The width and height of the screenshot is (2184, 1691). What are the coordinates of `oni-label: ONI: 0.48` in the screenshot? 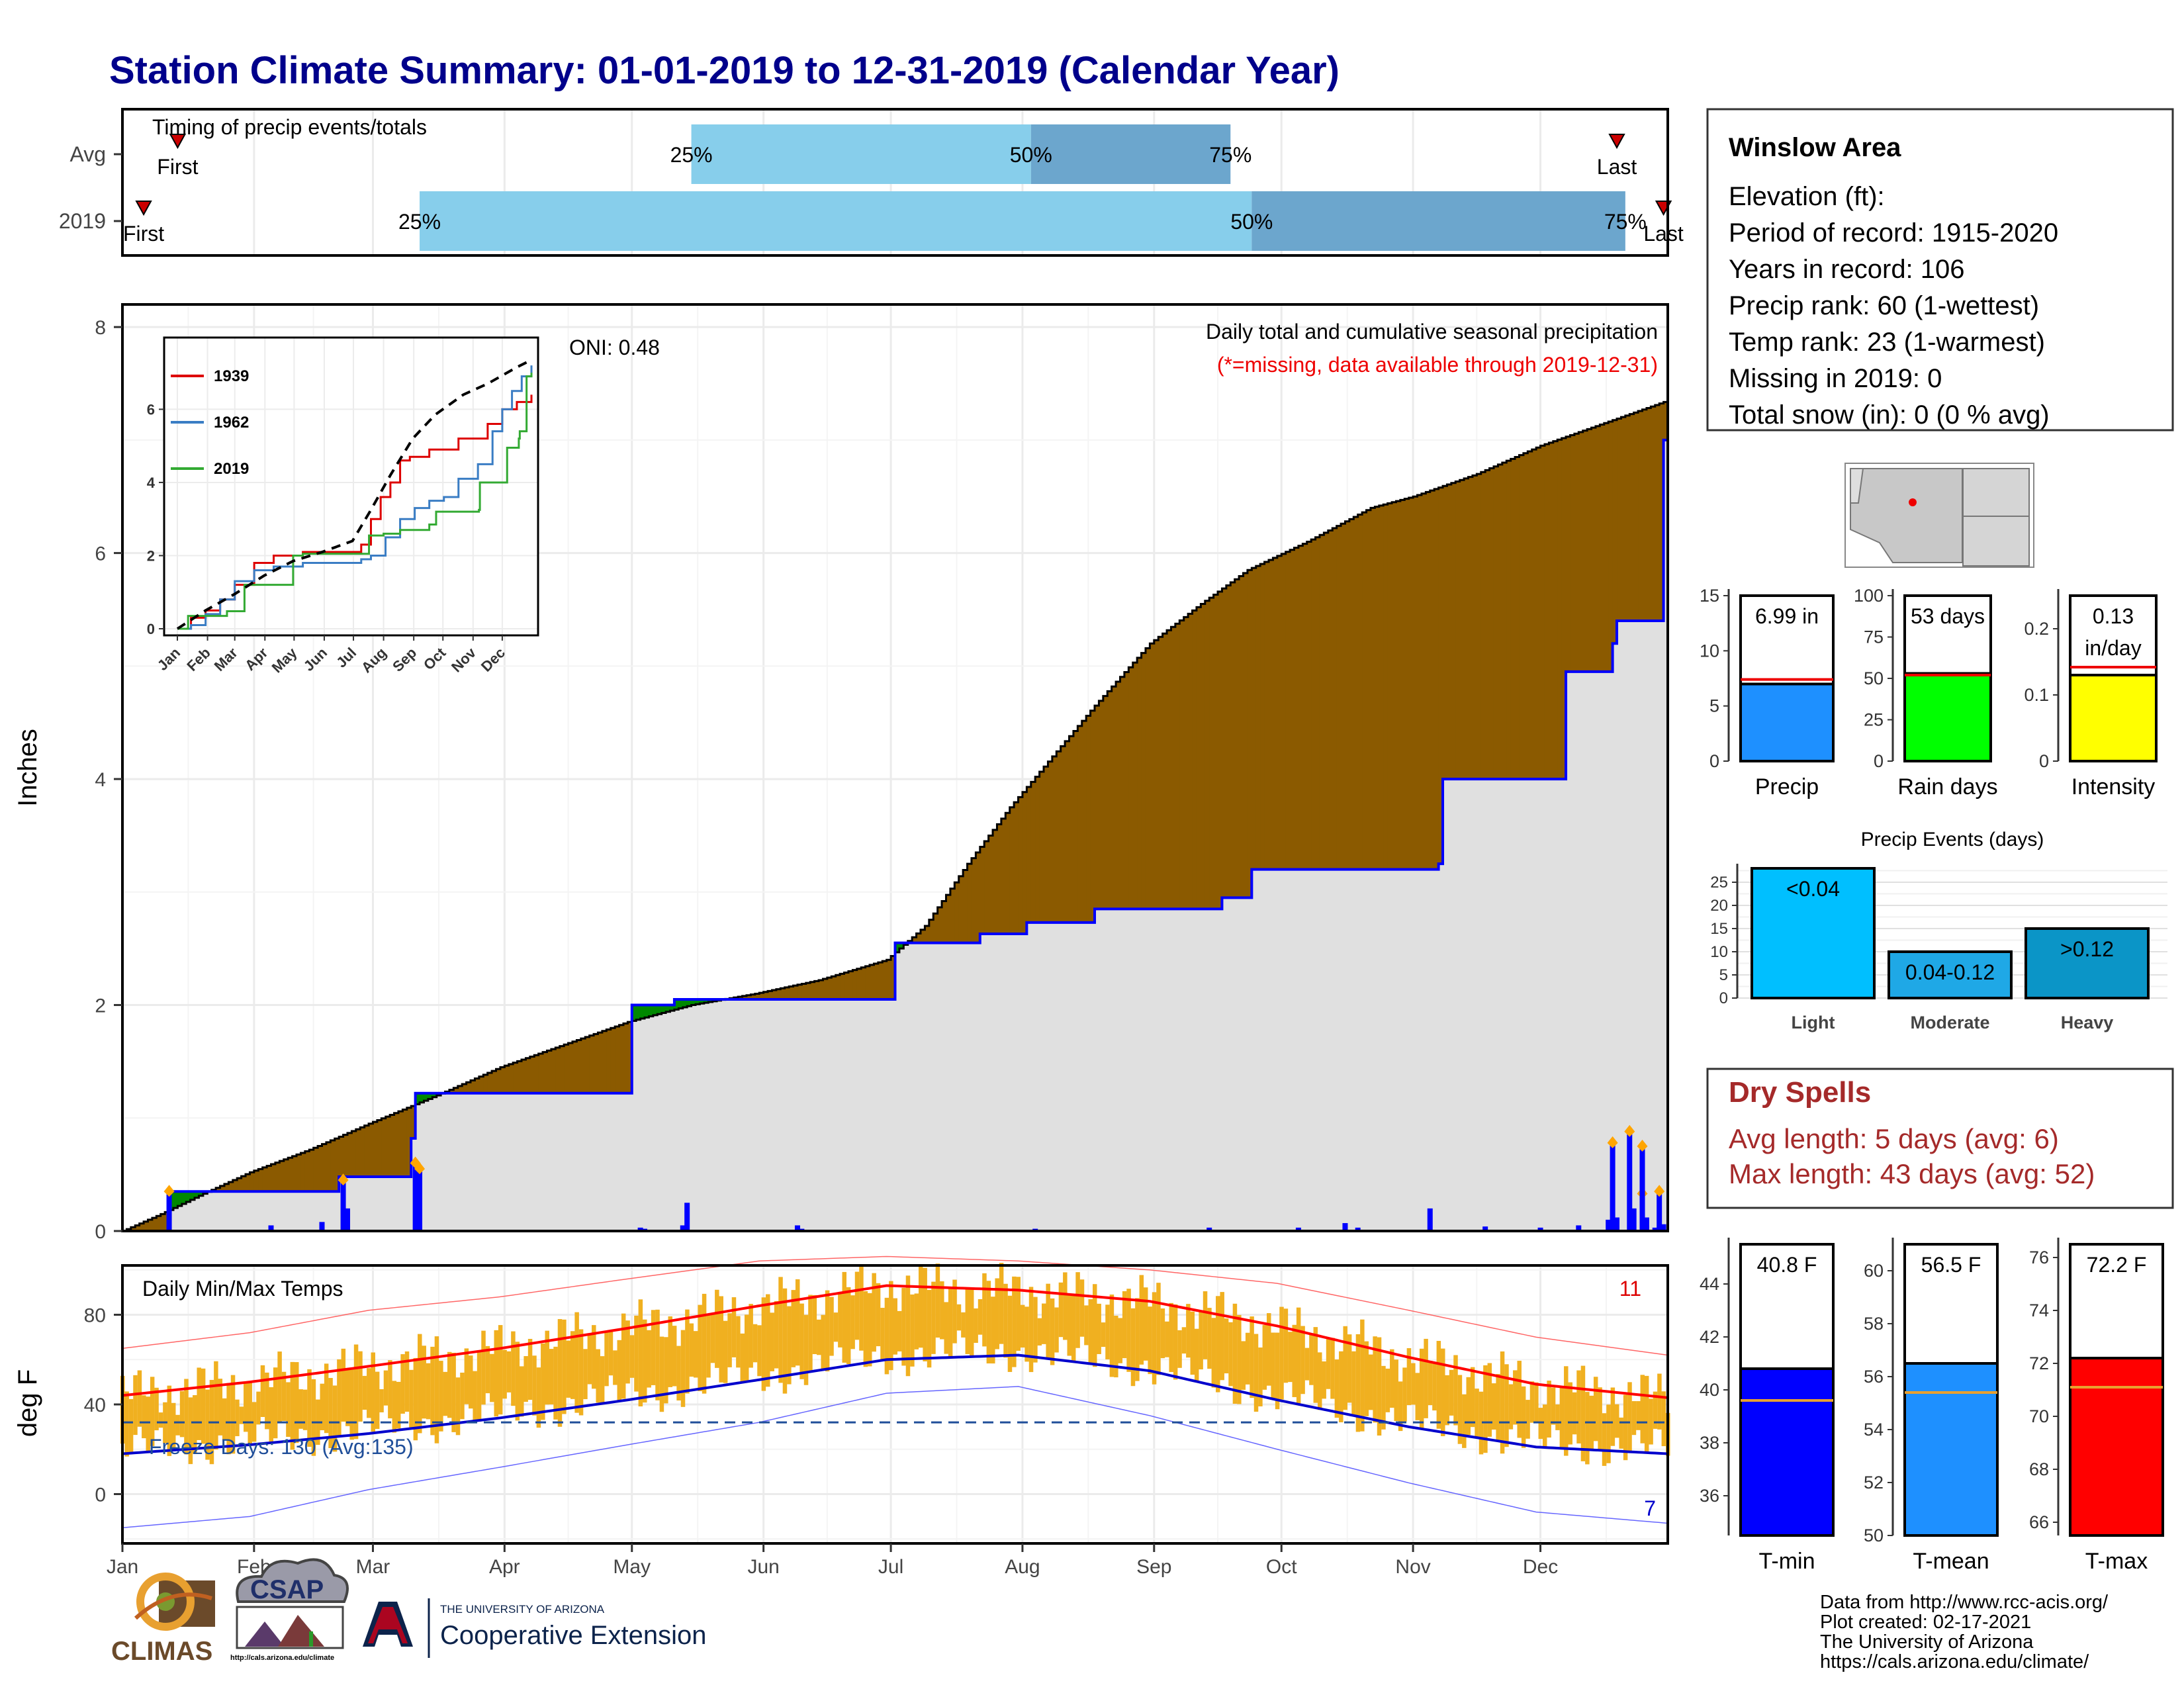 It's located at (614, 347).